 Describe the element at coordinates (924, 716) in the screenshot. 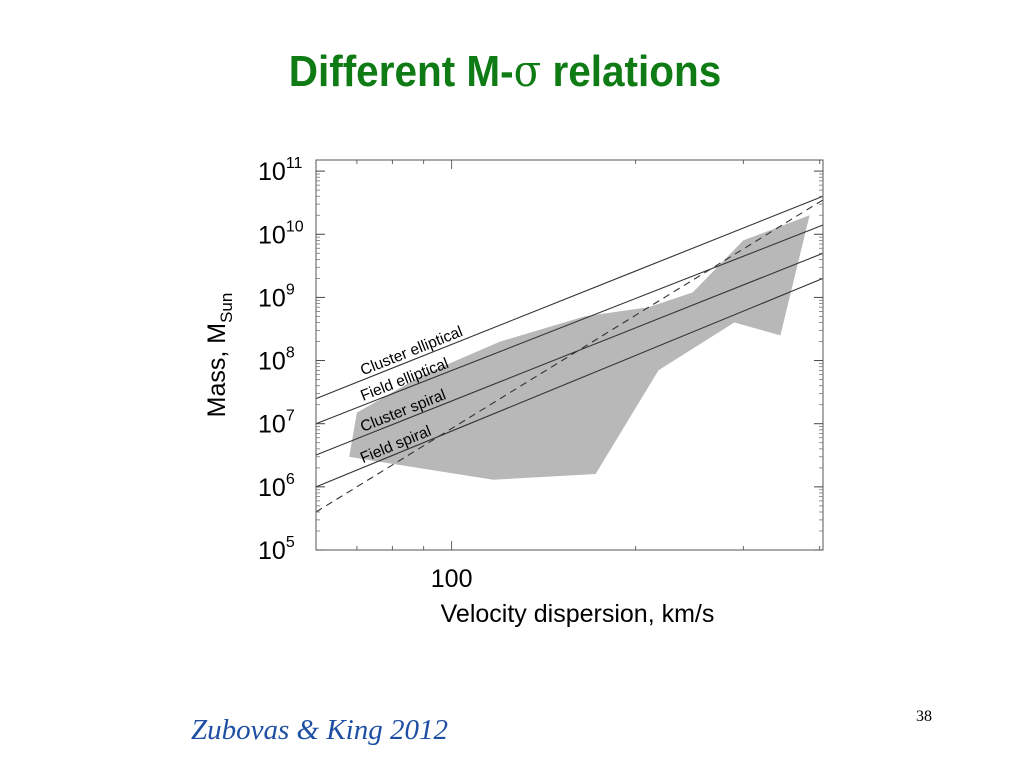

I see `page-number: 38` at that location.